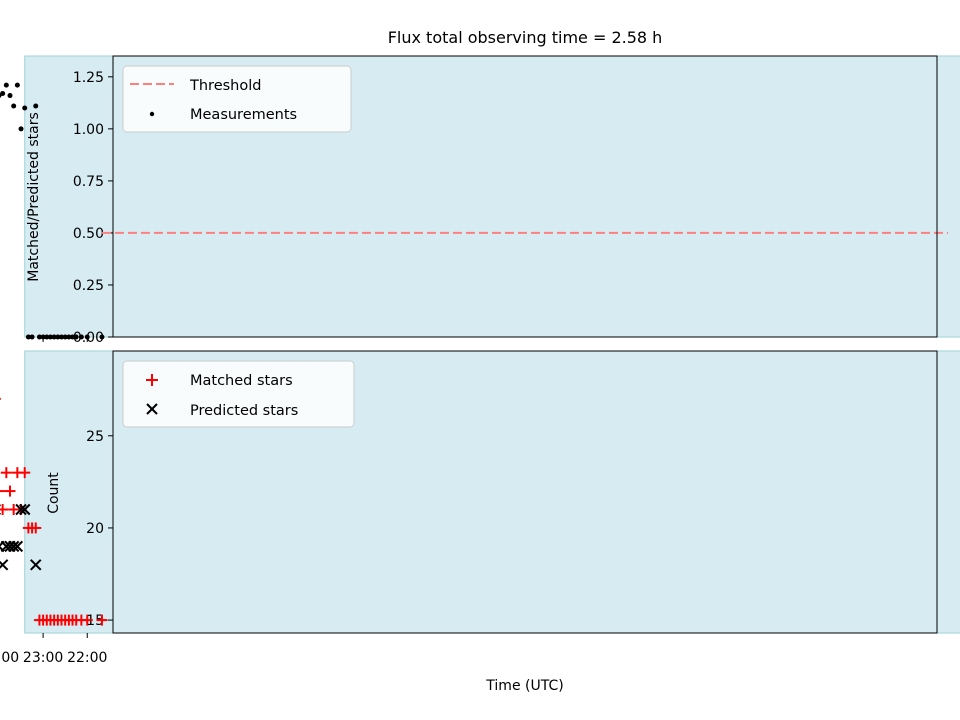 The image size is (960, 720). What do you see at coordinates (21, 537) in the screenshot?
I see `predicted-stars-series` at bounding box center [21, 537].